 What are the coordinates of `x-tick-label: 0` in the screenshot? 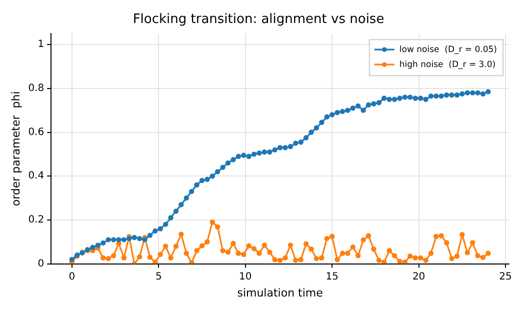 It's located at (72, 276).